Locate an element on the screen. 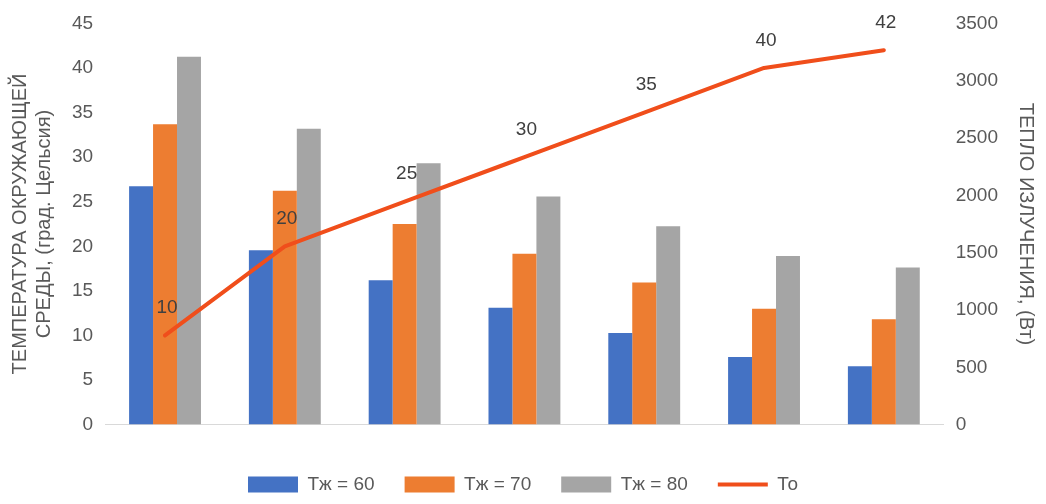 This screenshot has height=504, width=1046. y2-tick-label: 1000 is located at coordinates (977, 309).